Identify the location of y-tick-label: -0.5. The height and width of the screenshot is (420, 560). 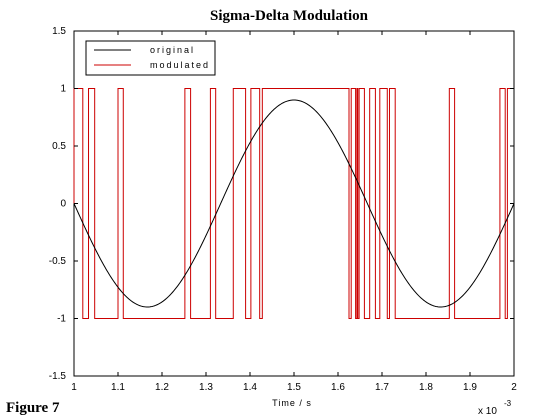
(58, 261).